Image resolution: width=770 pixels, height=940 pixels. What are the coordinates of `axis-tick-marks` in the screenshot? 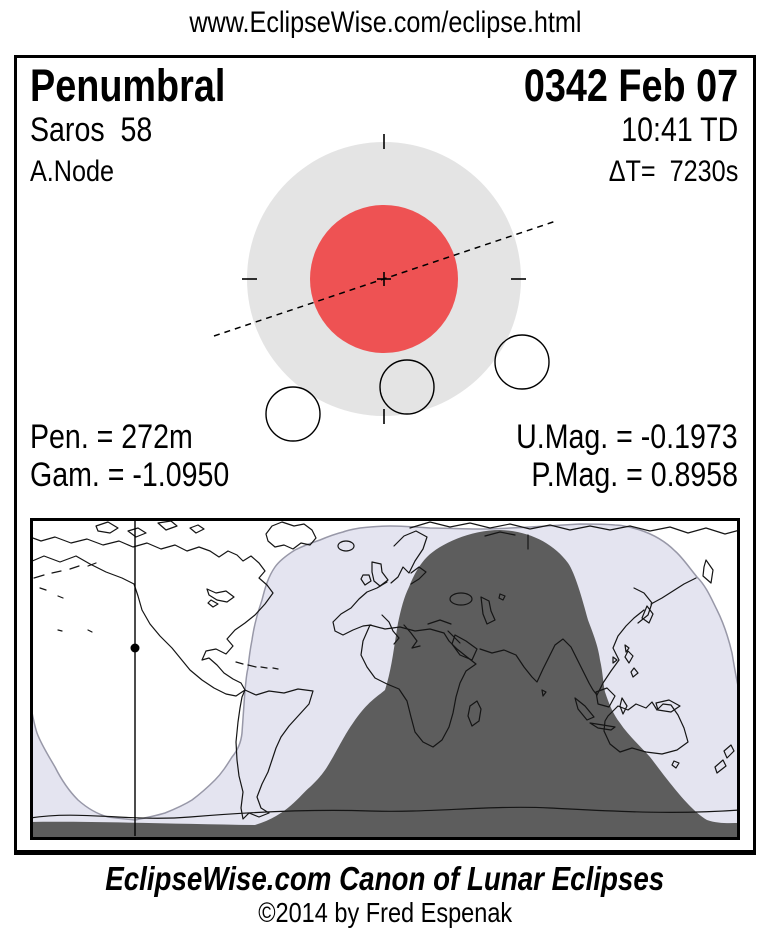 It's located at (384, 279).